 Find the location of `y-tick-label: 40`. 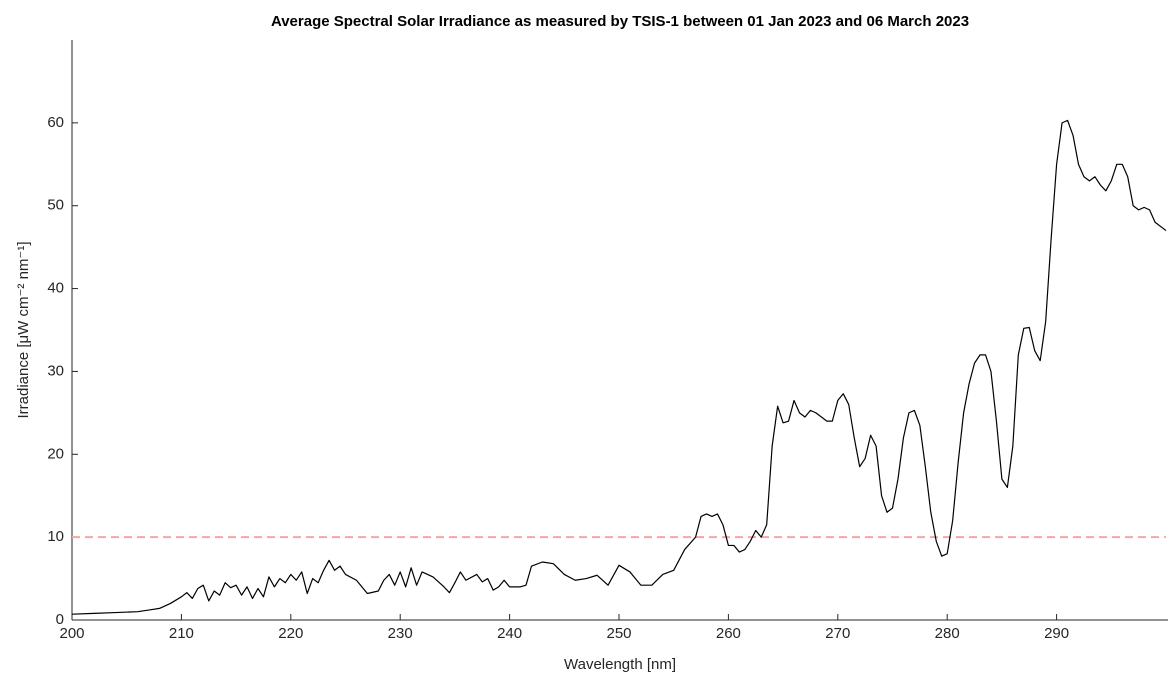

y-tick-label: 40 is located at coordinates (55, 288).